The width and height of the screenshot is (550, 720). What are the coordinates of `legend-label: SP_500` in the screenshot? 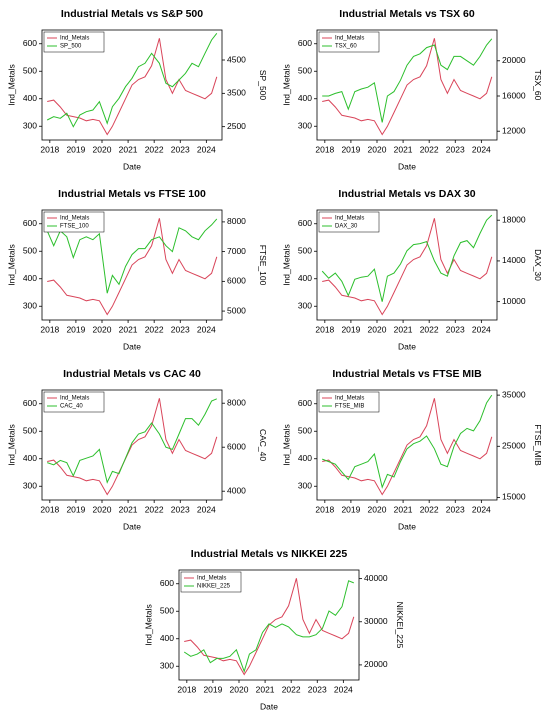 It's located at (71, 47).